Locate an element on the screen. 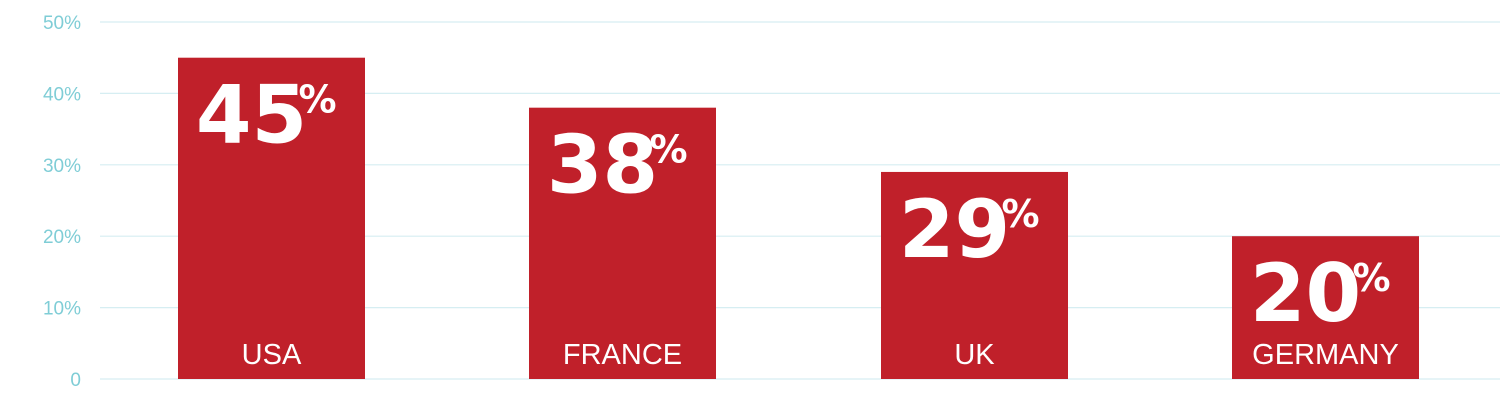  bar-group: 29% UK is located at coordinates (974, 275).